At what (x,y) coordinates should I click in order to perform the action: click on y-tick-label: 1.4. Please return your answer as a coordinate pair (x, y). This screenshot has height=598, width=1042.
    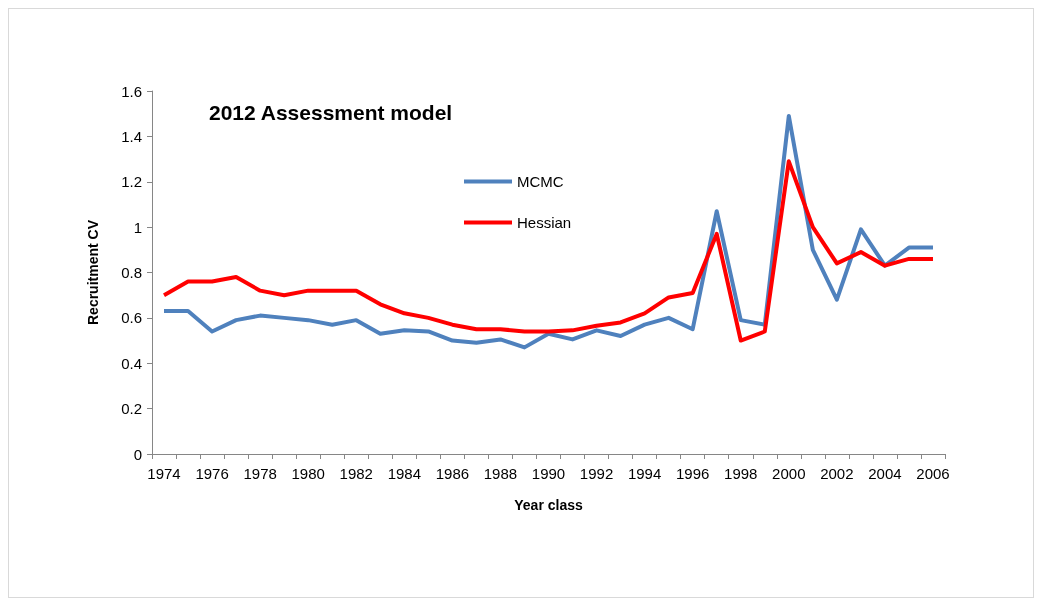
    Looking at the image, I should click on (131, 136).